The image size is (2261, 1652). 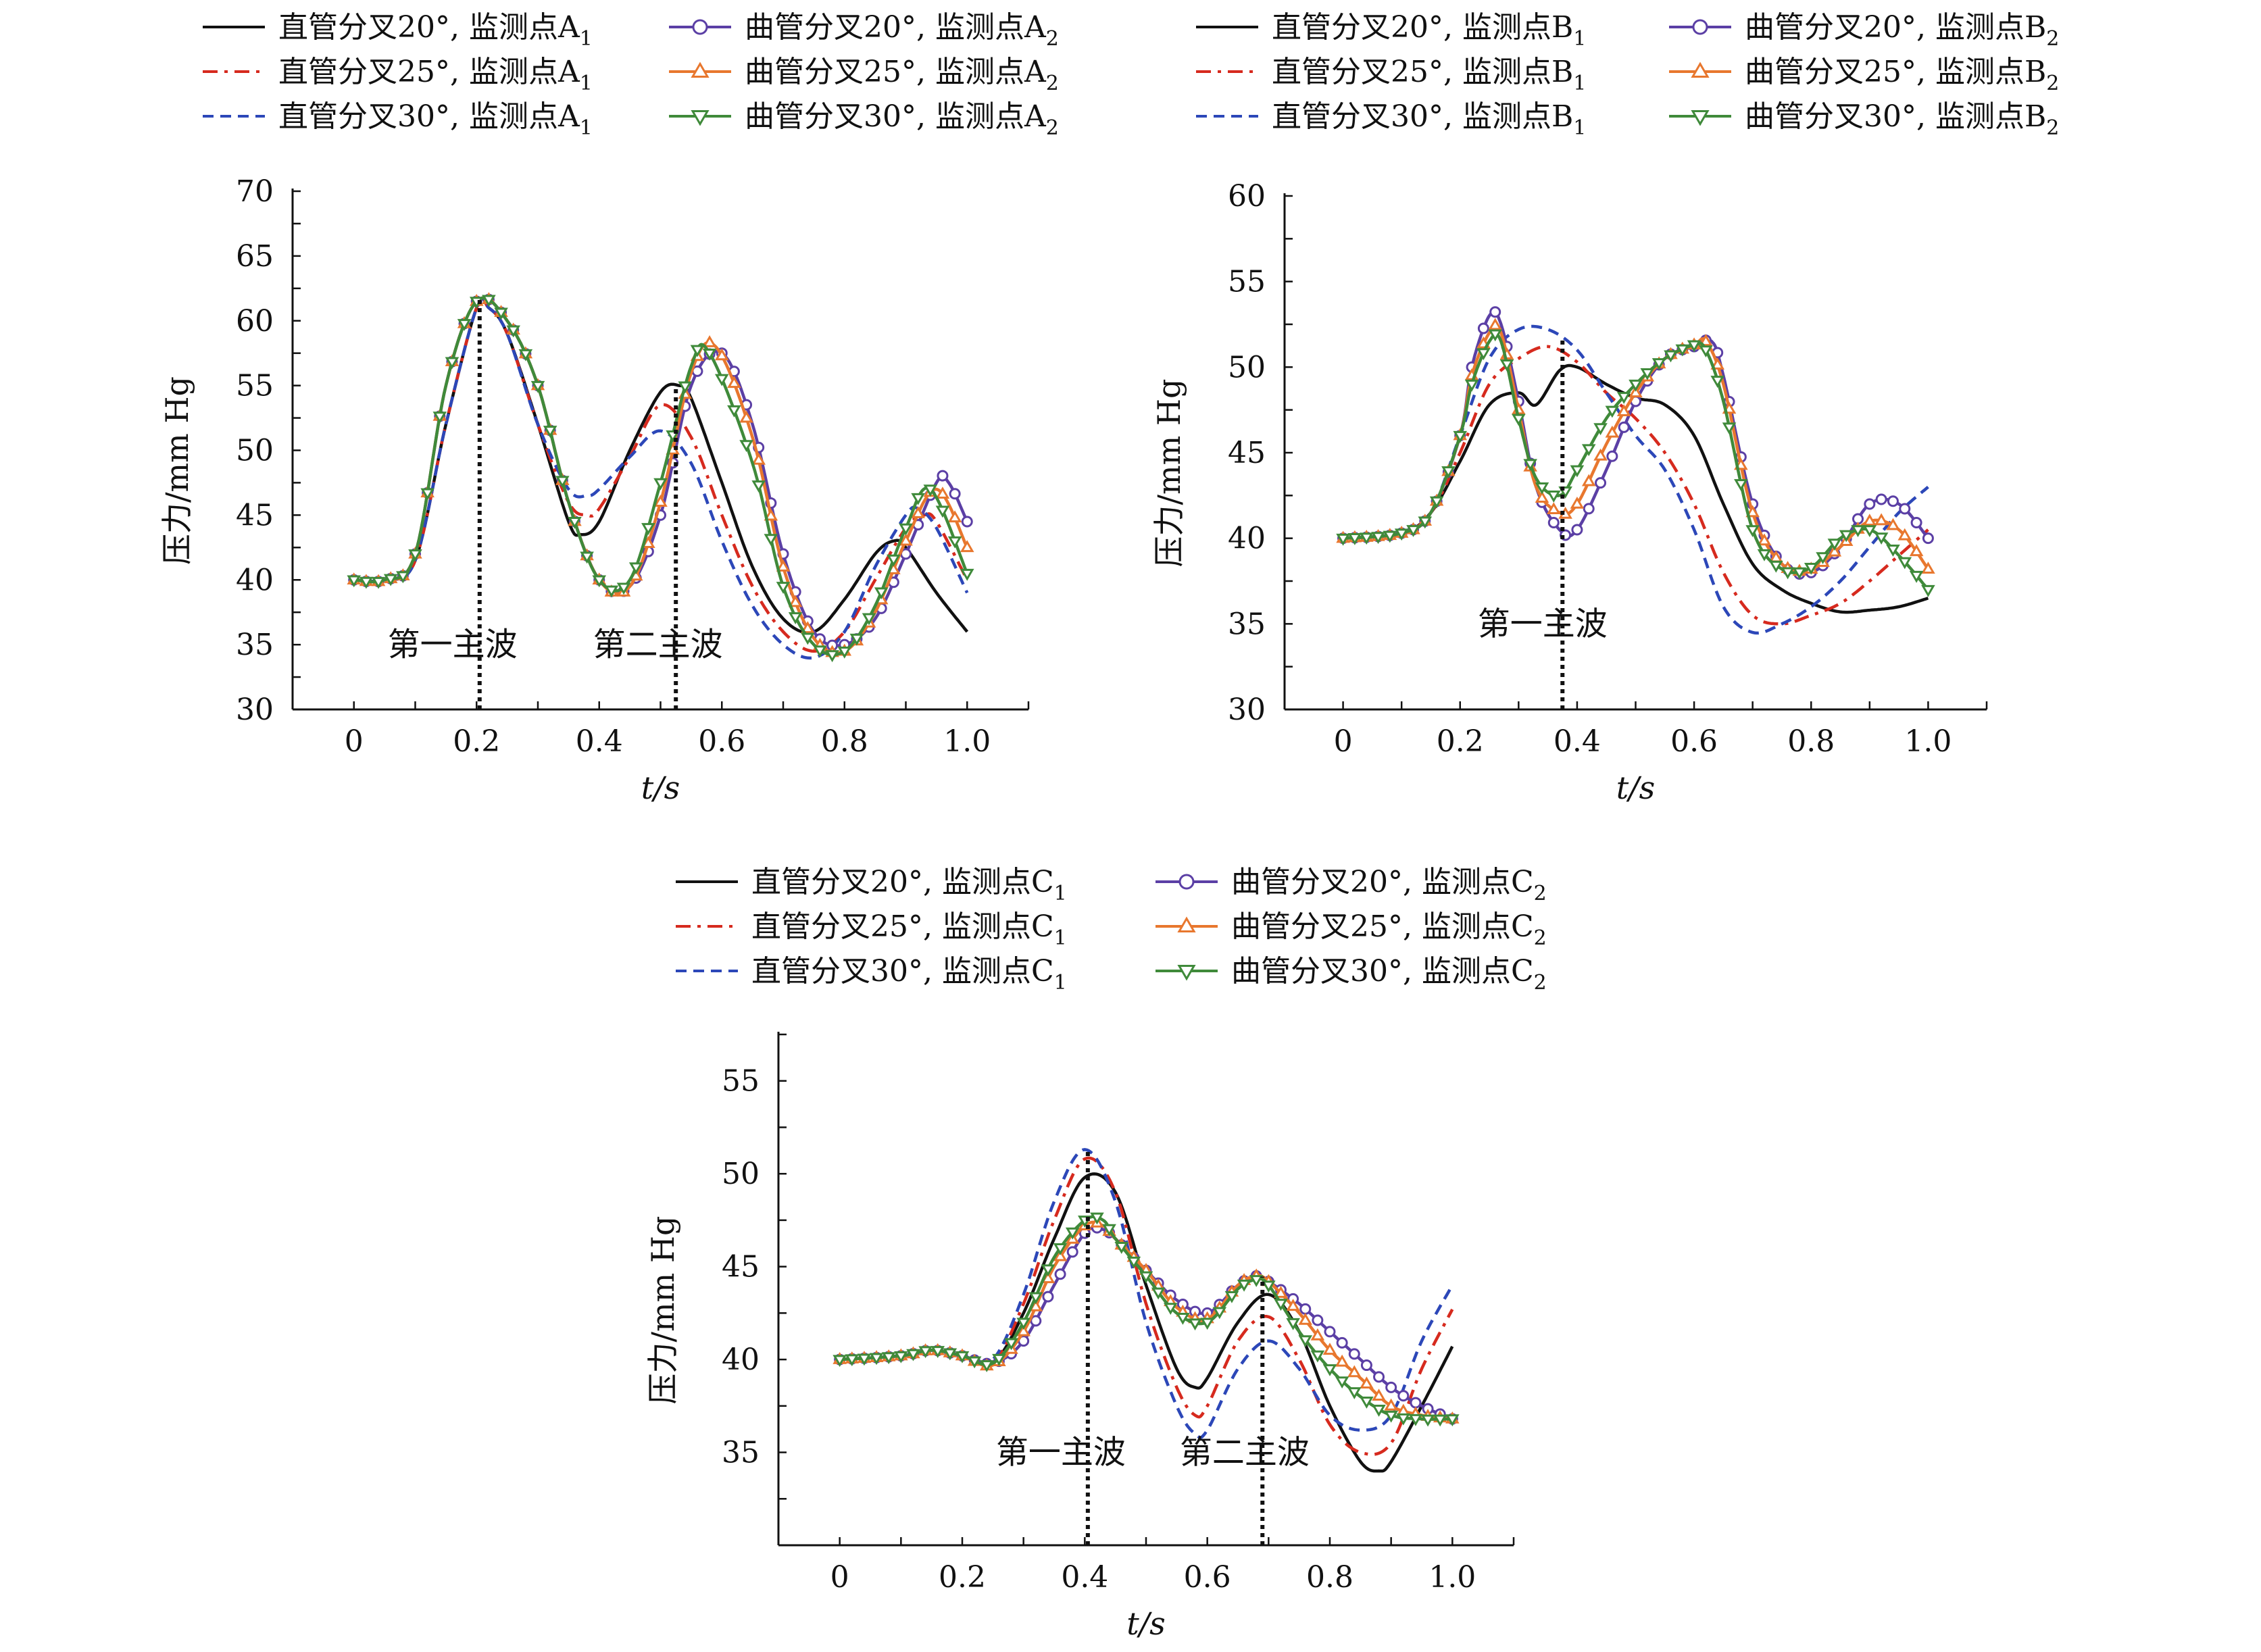 I want to click on legend-item: 曲管分叉20°, 监测点B2, so click(x=1864, y=30).